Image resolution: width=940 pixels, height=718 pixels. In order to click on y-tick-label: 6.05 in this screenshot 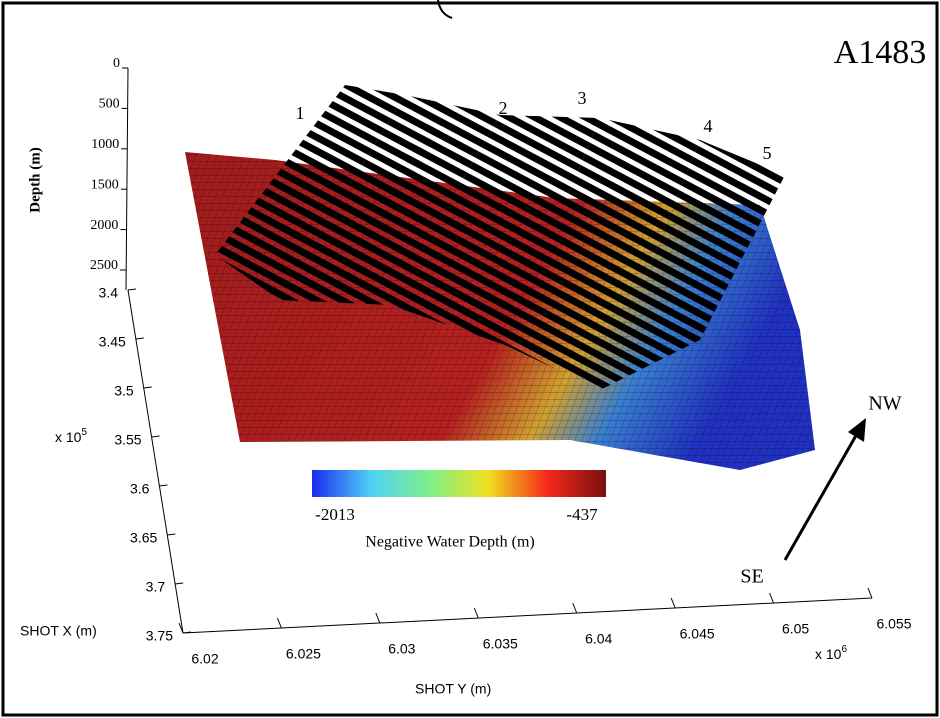, I will do `click(795, 629)`.